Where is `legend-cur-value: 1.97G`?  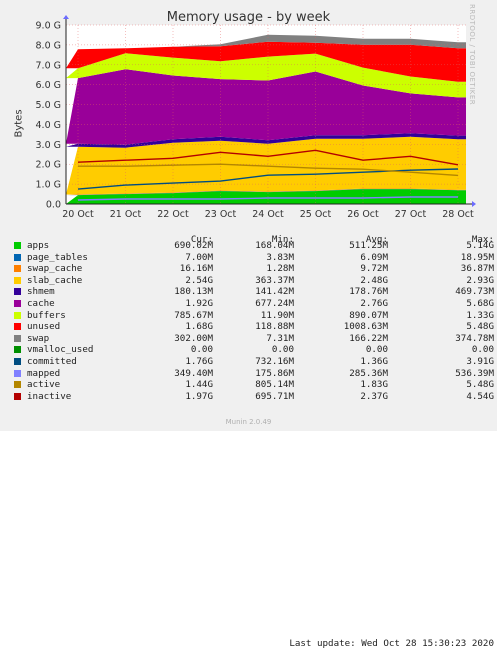
legend-cur-value: 1.97G is located at coordinates (199, 396).